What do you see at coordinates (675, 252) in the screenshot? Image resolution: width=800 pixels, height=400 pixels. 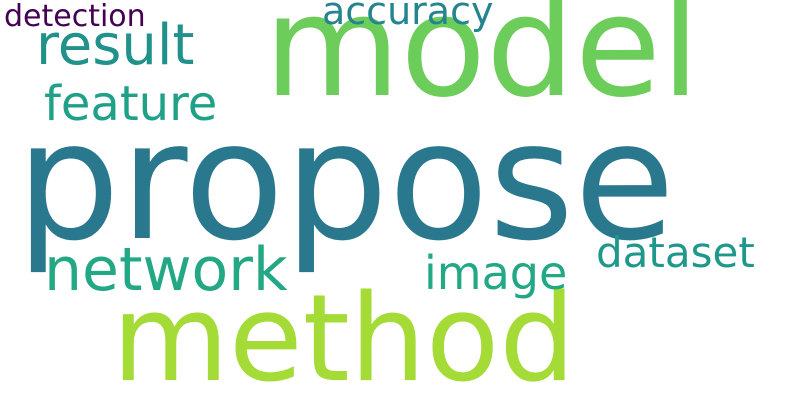 I see `word-dataset: dataset` at bounding box center [675, 252].